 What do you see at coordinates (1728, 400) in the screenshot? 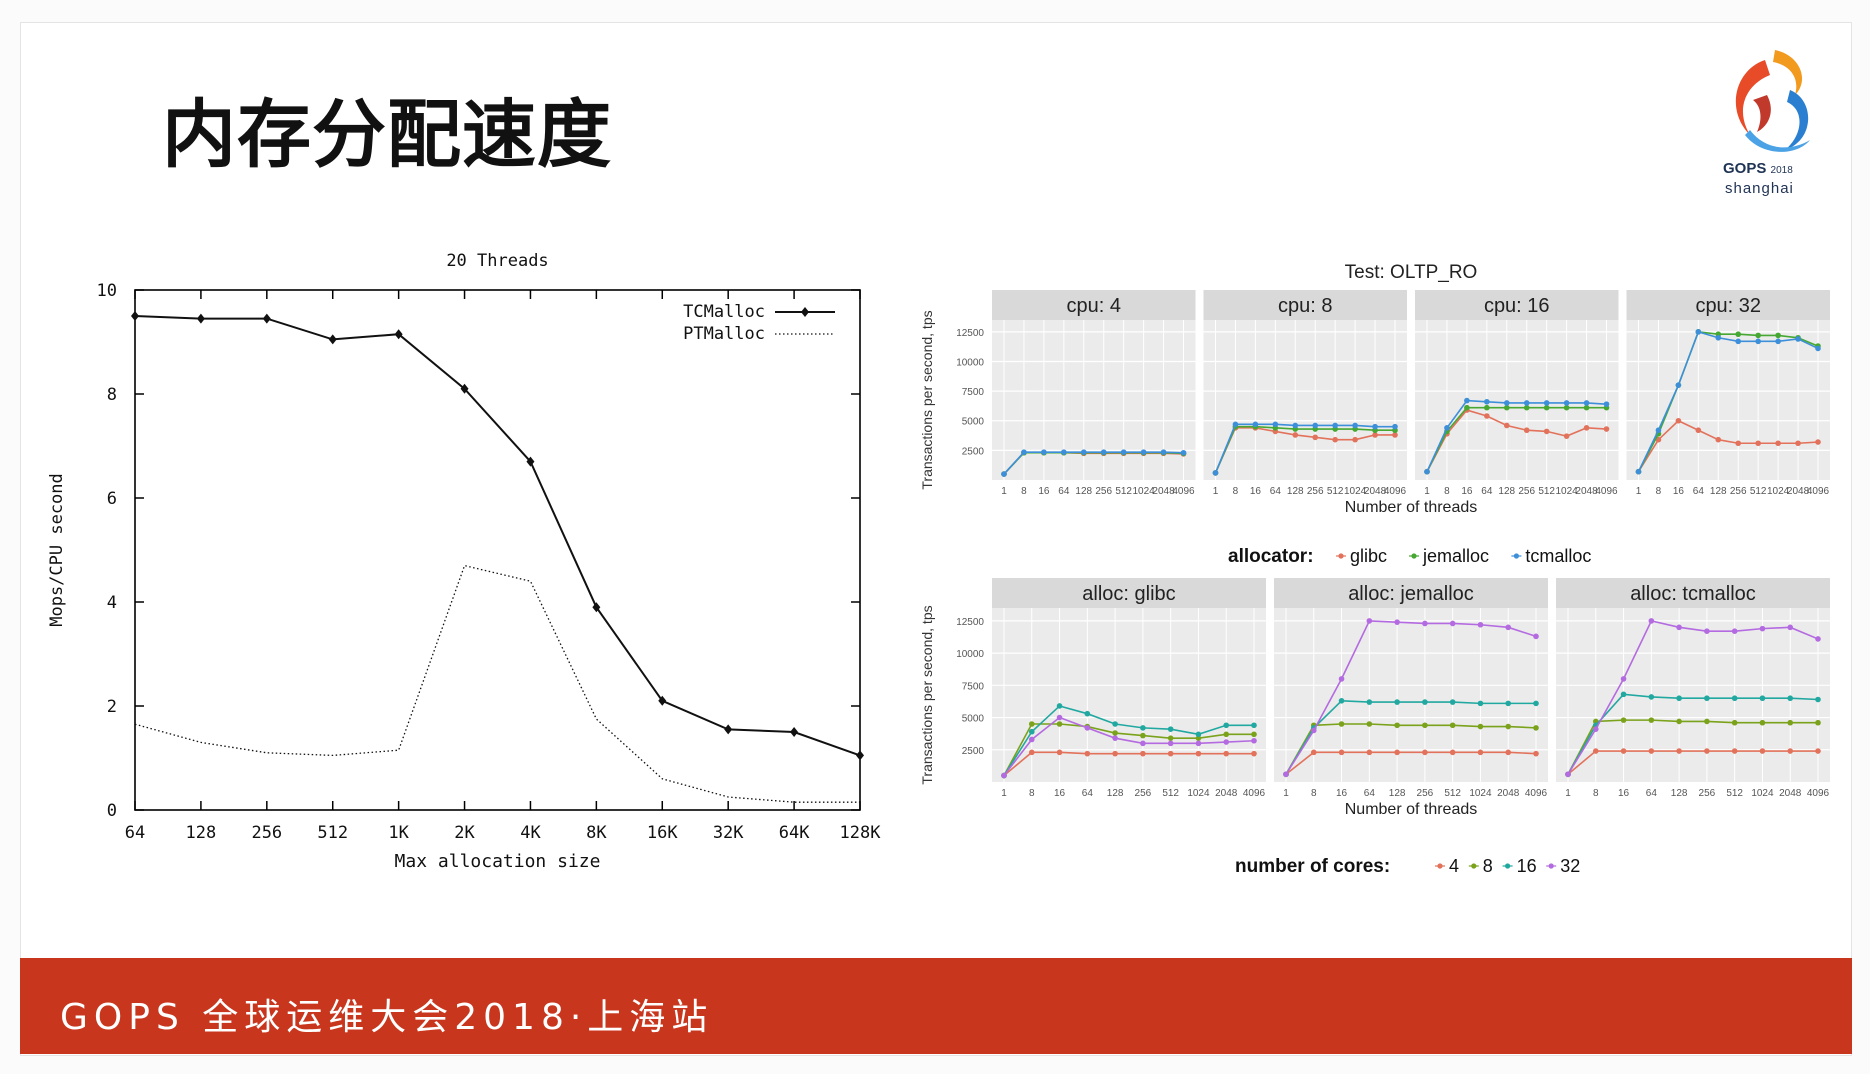
I see `facet-panel` at bounding box center [1728, 400].